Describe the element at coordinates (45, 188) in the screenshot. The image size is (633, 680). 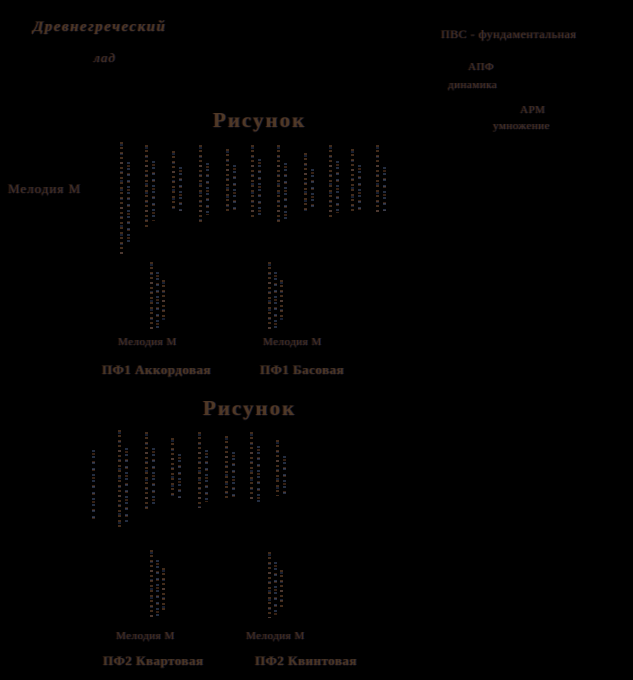
I see `section1-melody-label: Мелодия М` at that location.